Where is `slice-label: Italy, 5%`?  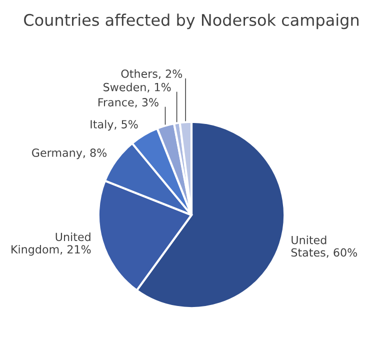 slice-label: Italy, 5% is located at coordinates (114, 125).